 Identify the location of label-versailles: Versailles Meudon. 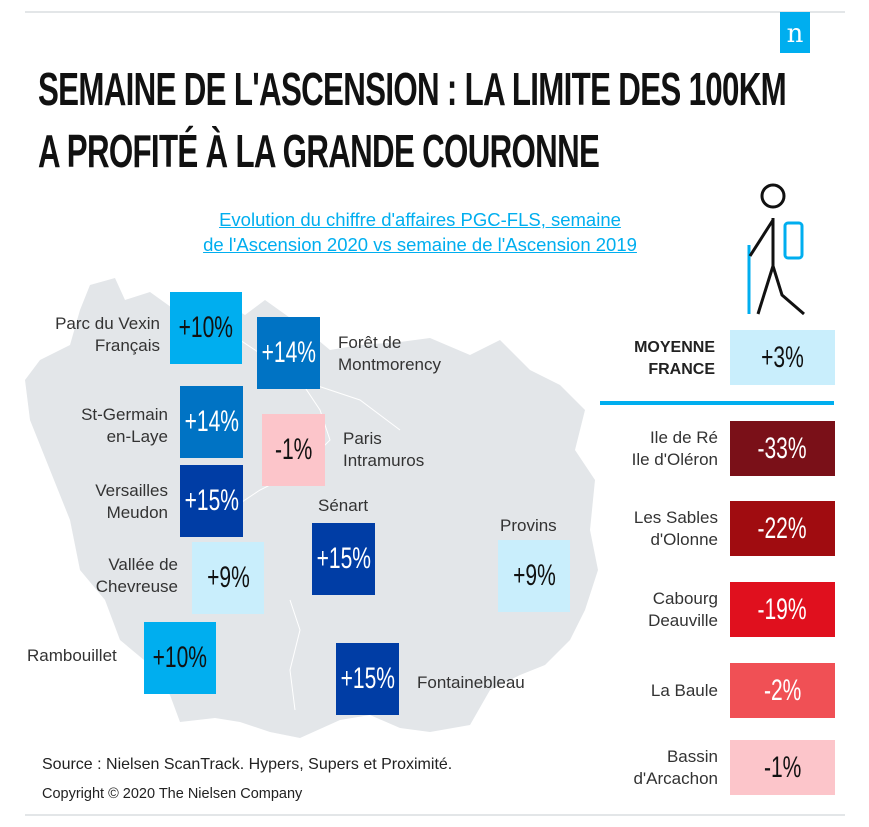
(131, 501).